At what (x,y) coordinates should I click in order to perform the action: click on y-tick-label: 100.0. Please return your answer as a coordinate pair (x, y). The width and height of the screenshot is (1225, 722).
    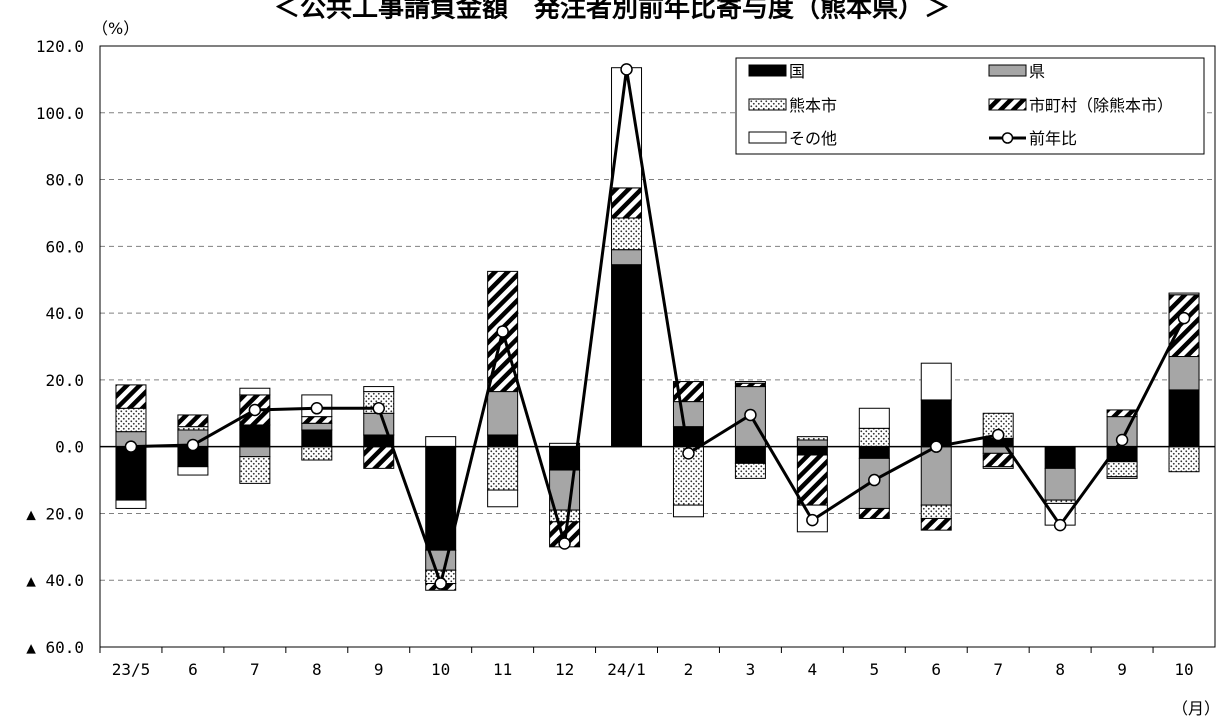
    Looking at the image, I should click on (60, 113).